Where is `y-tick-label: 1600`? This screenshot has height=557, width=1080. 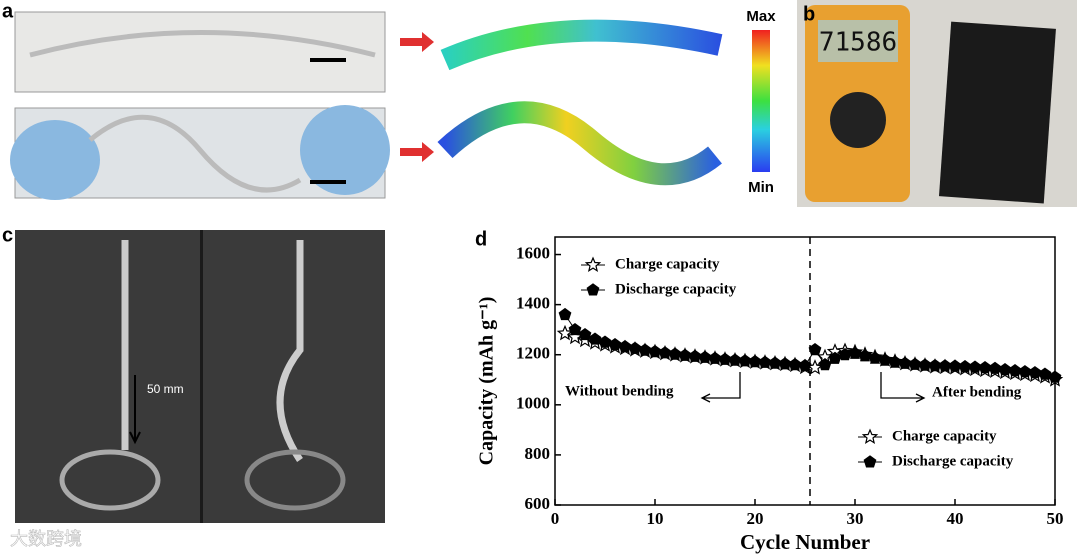
y-tick-label: 1600 is located at coordinates (533, 252).